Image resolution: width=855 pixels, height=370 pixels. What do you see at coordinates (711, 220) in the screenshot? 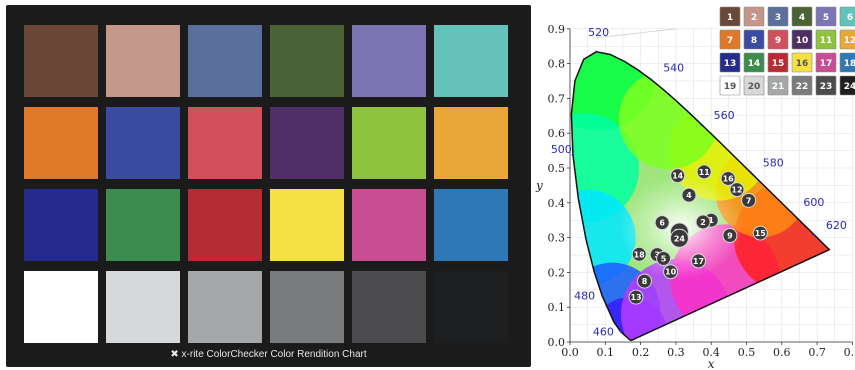
I see `patch-point-label: 1` at bounding box center [711, 220].